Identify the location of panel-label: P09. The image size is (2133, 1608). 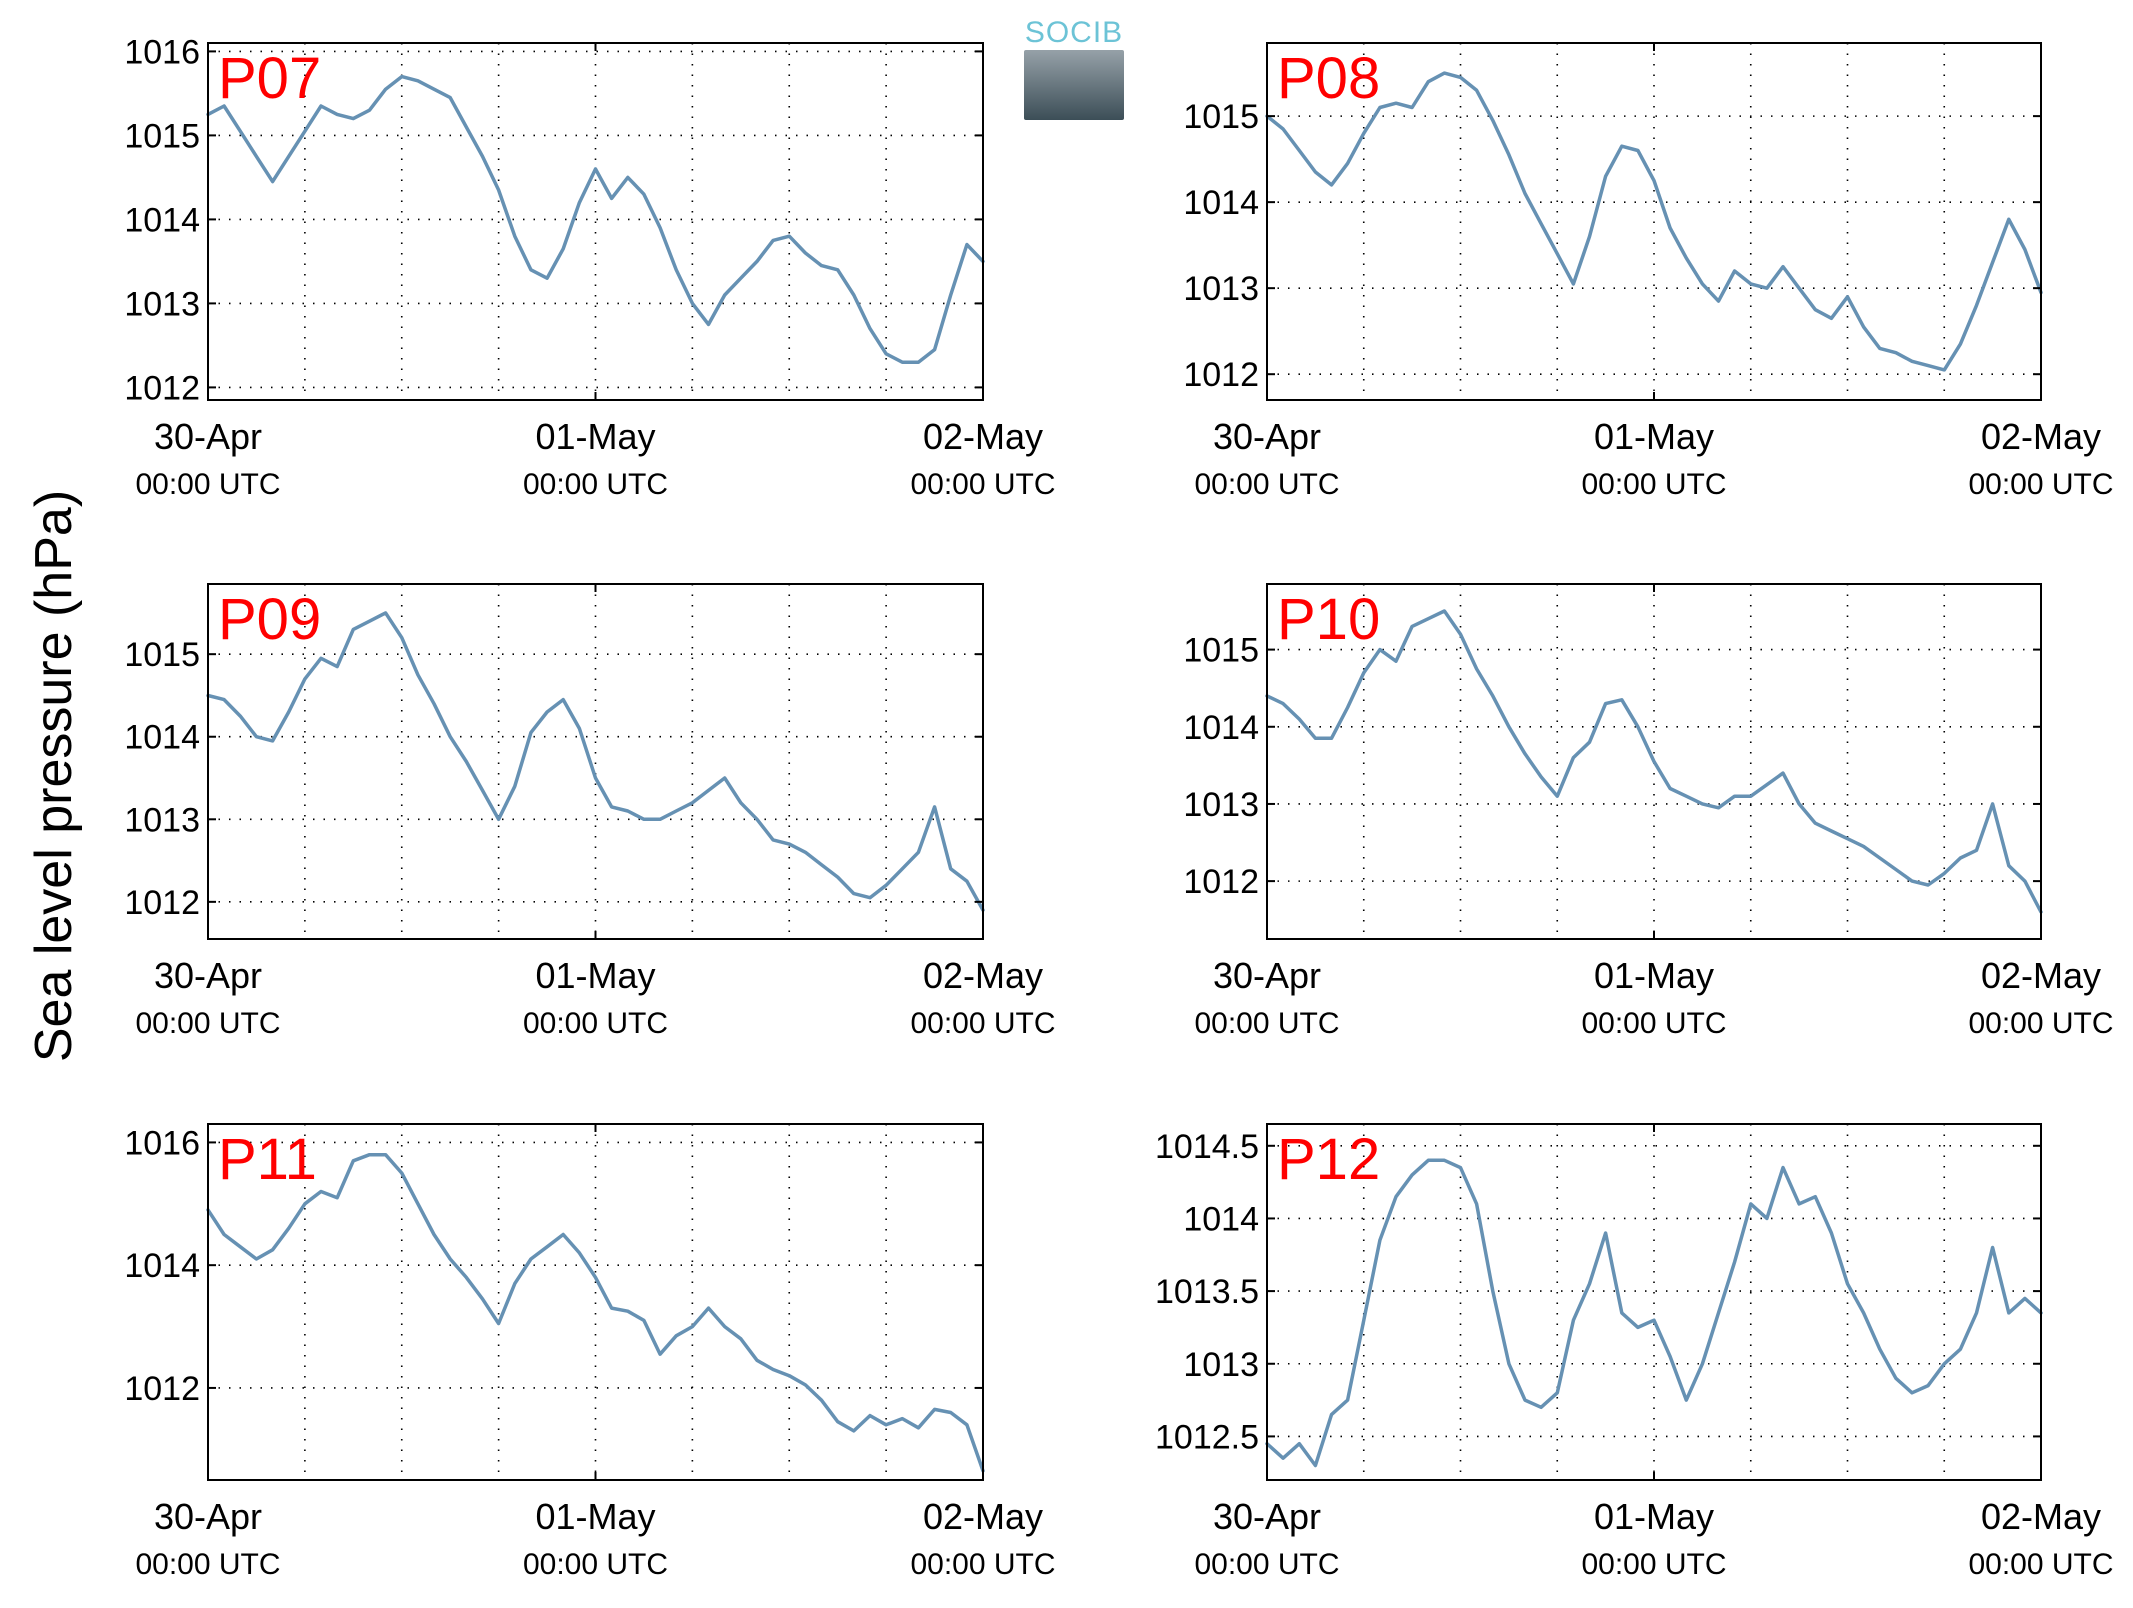
(269, 619).